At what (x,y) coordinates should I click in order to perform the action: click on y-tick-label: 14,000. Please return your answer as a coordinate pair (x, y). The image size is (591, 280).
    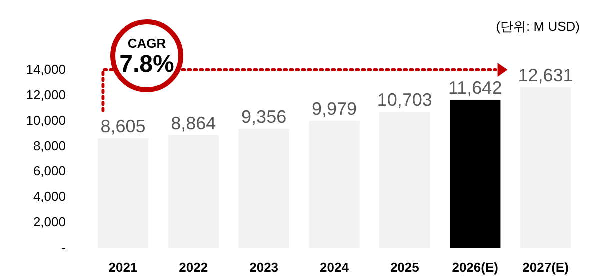
    Looking at the image, I should click on (46, 69).